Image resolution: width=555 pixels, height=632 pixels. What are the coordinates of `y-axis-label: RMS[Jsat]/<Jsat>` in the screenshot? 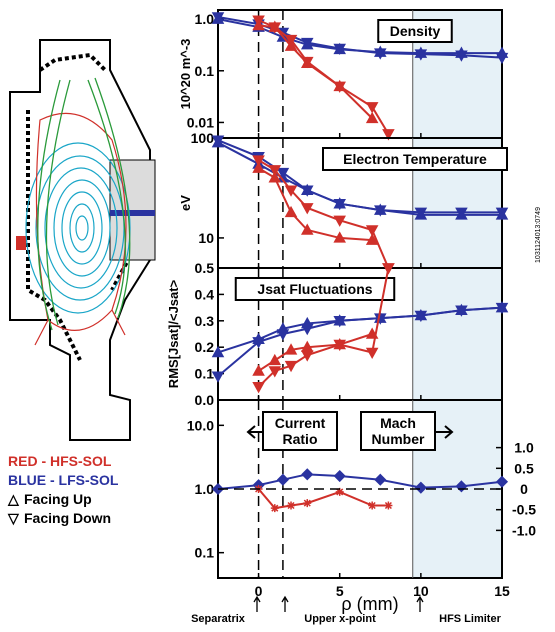 It's located at (173, 333).